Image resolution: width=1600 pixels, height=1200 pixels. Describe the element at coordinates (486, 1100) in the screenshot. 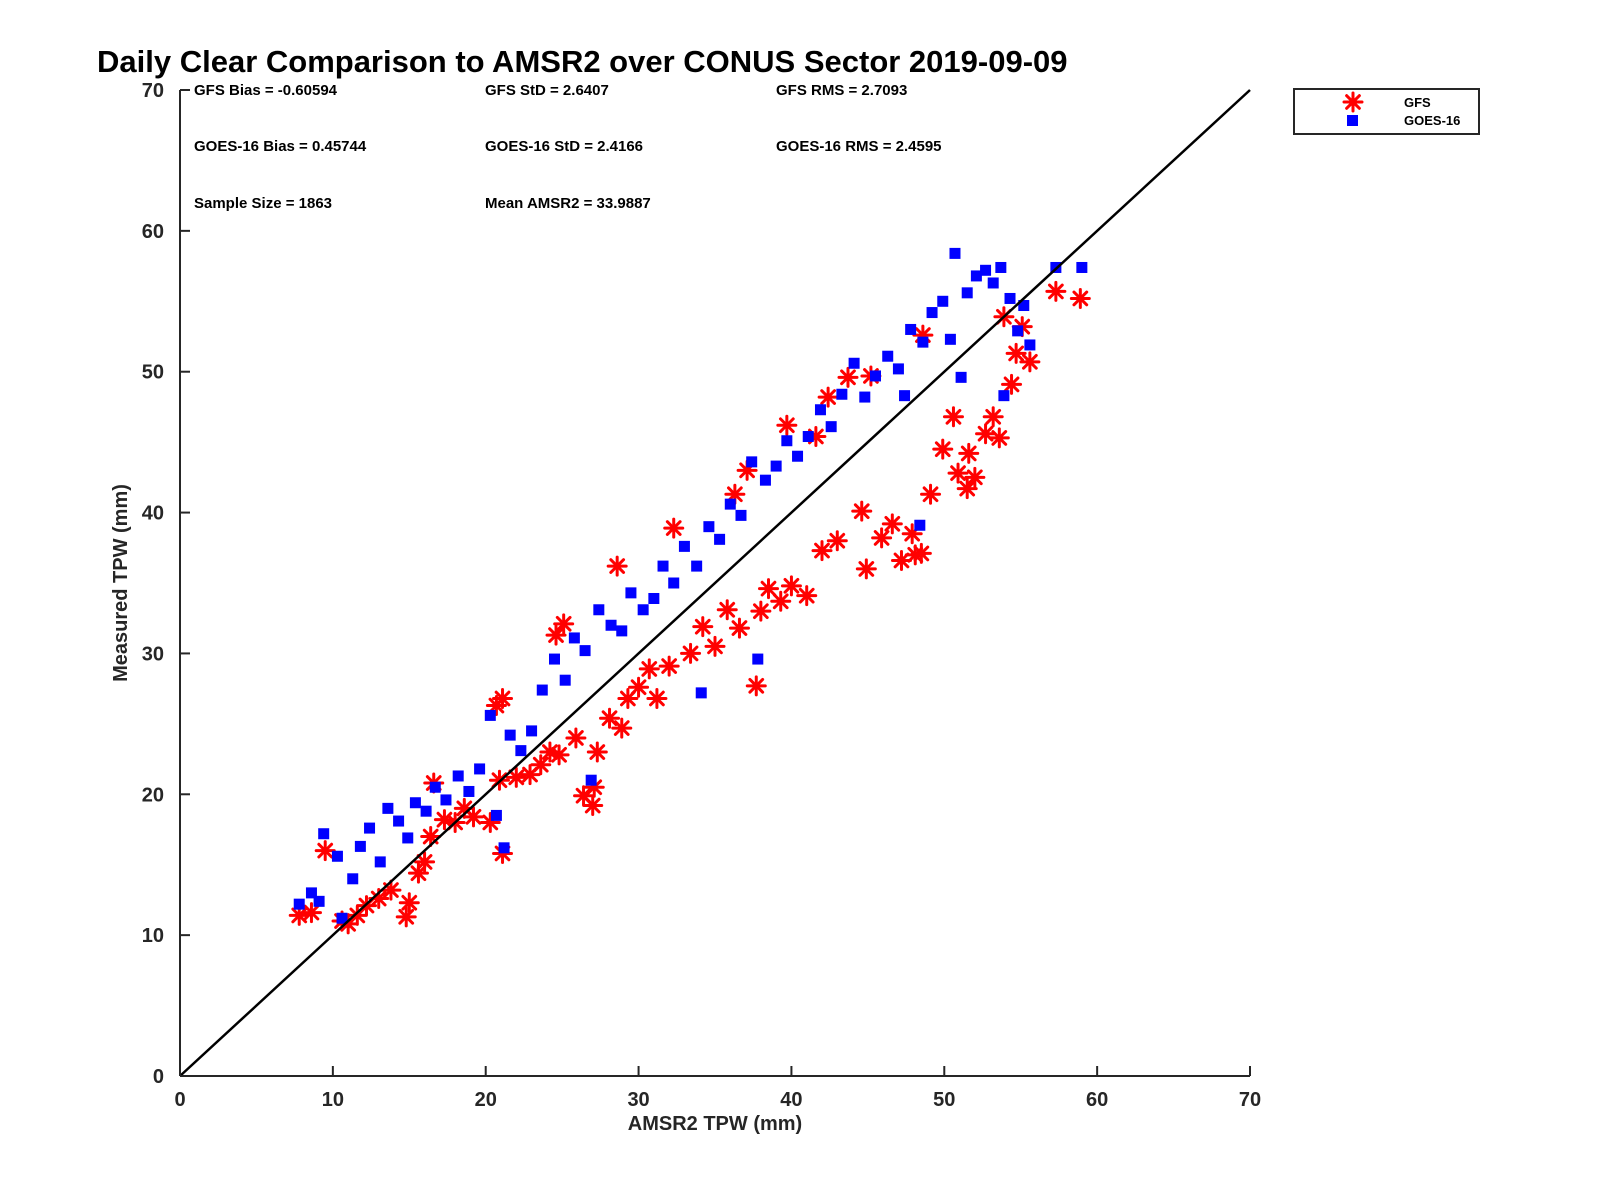

I see `x-tick-label: 20` at that location.